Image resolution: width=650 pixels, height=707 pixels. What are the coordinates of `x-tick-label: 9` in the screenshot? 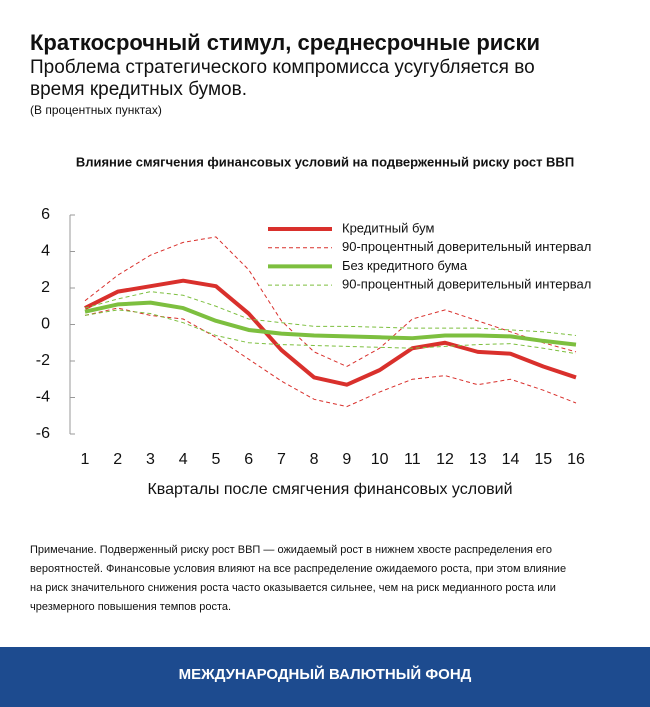 It's located at (346, 459).